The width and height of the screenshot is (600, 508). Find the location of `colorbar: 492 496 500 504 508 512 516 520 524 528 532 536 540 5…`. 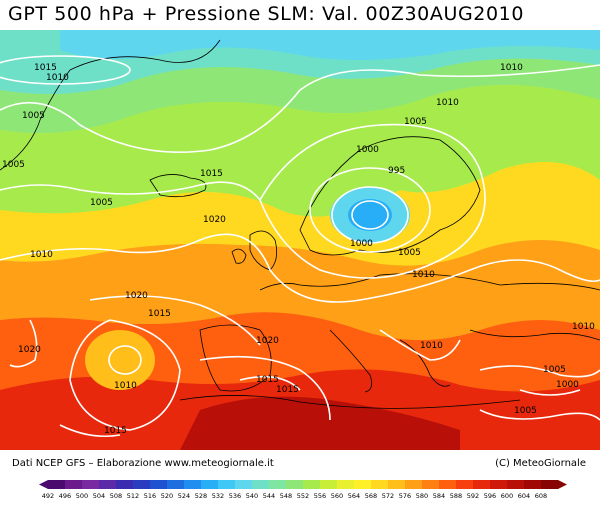

colorbar: 492 496 500 504 508 512 516 520 524 528 532 536 540 5… is located at coordinates (303, 490).